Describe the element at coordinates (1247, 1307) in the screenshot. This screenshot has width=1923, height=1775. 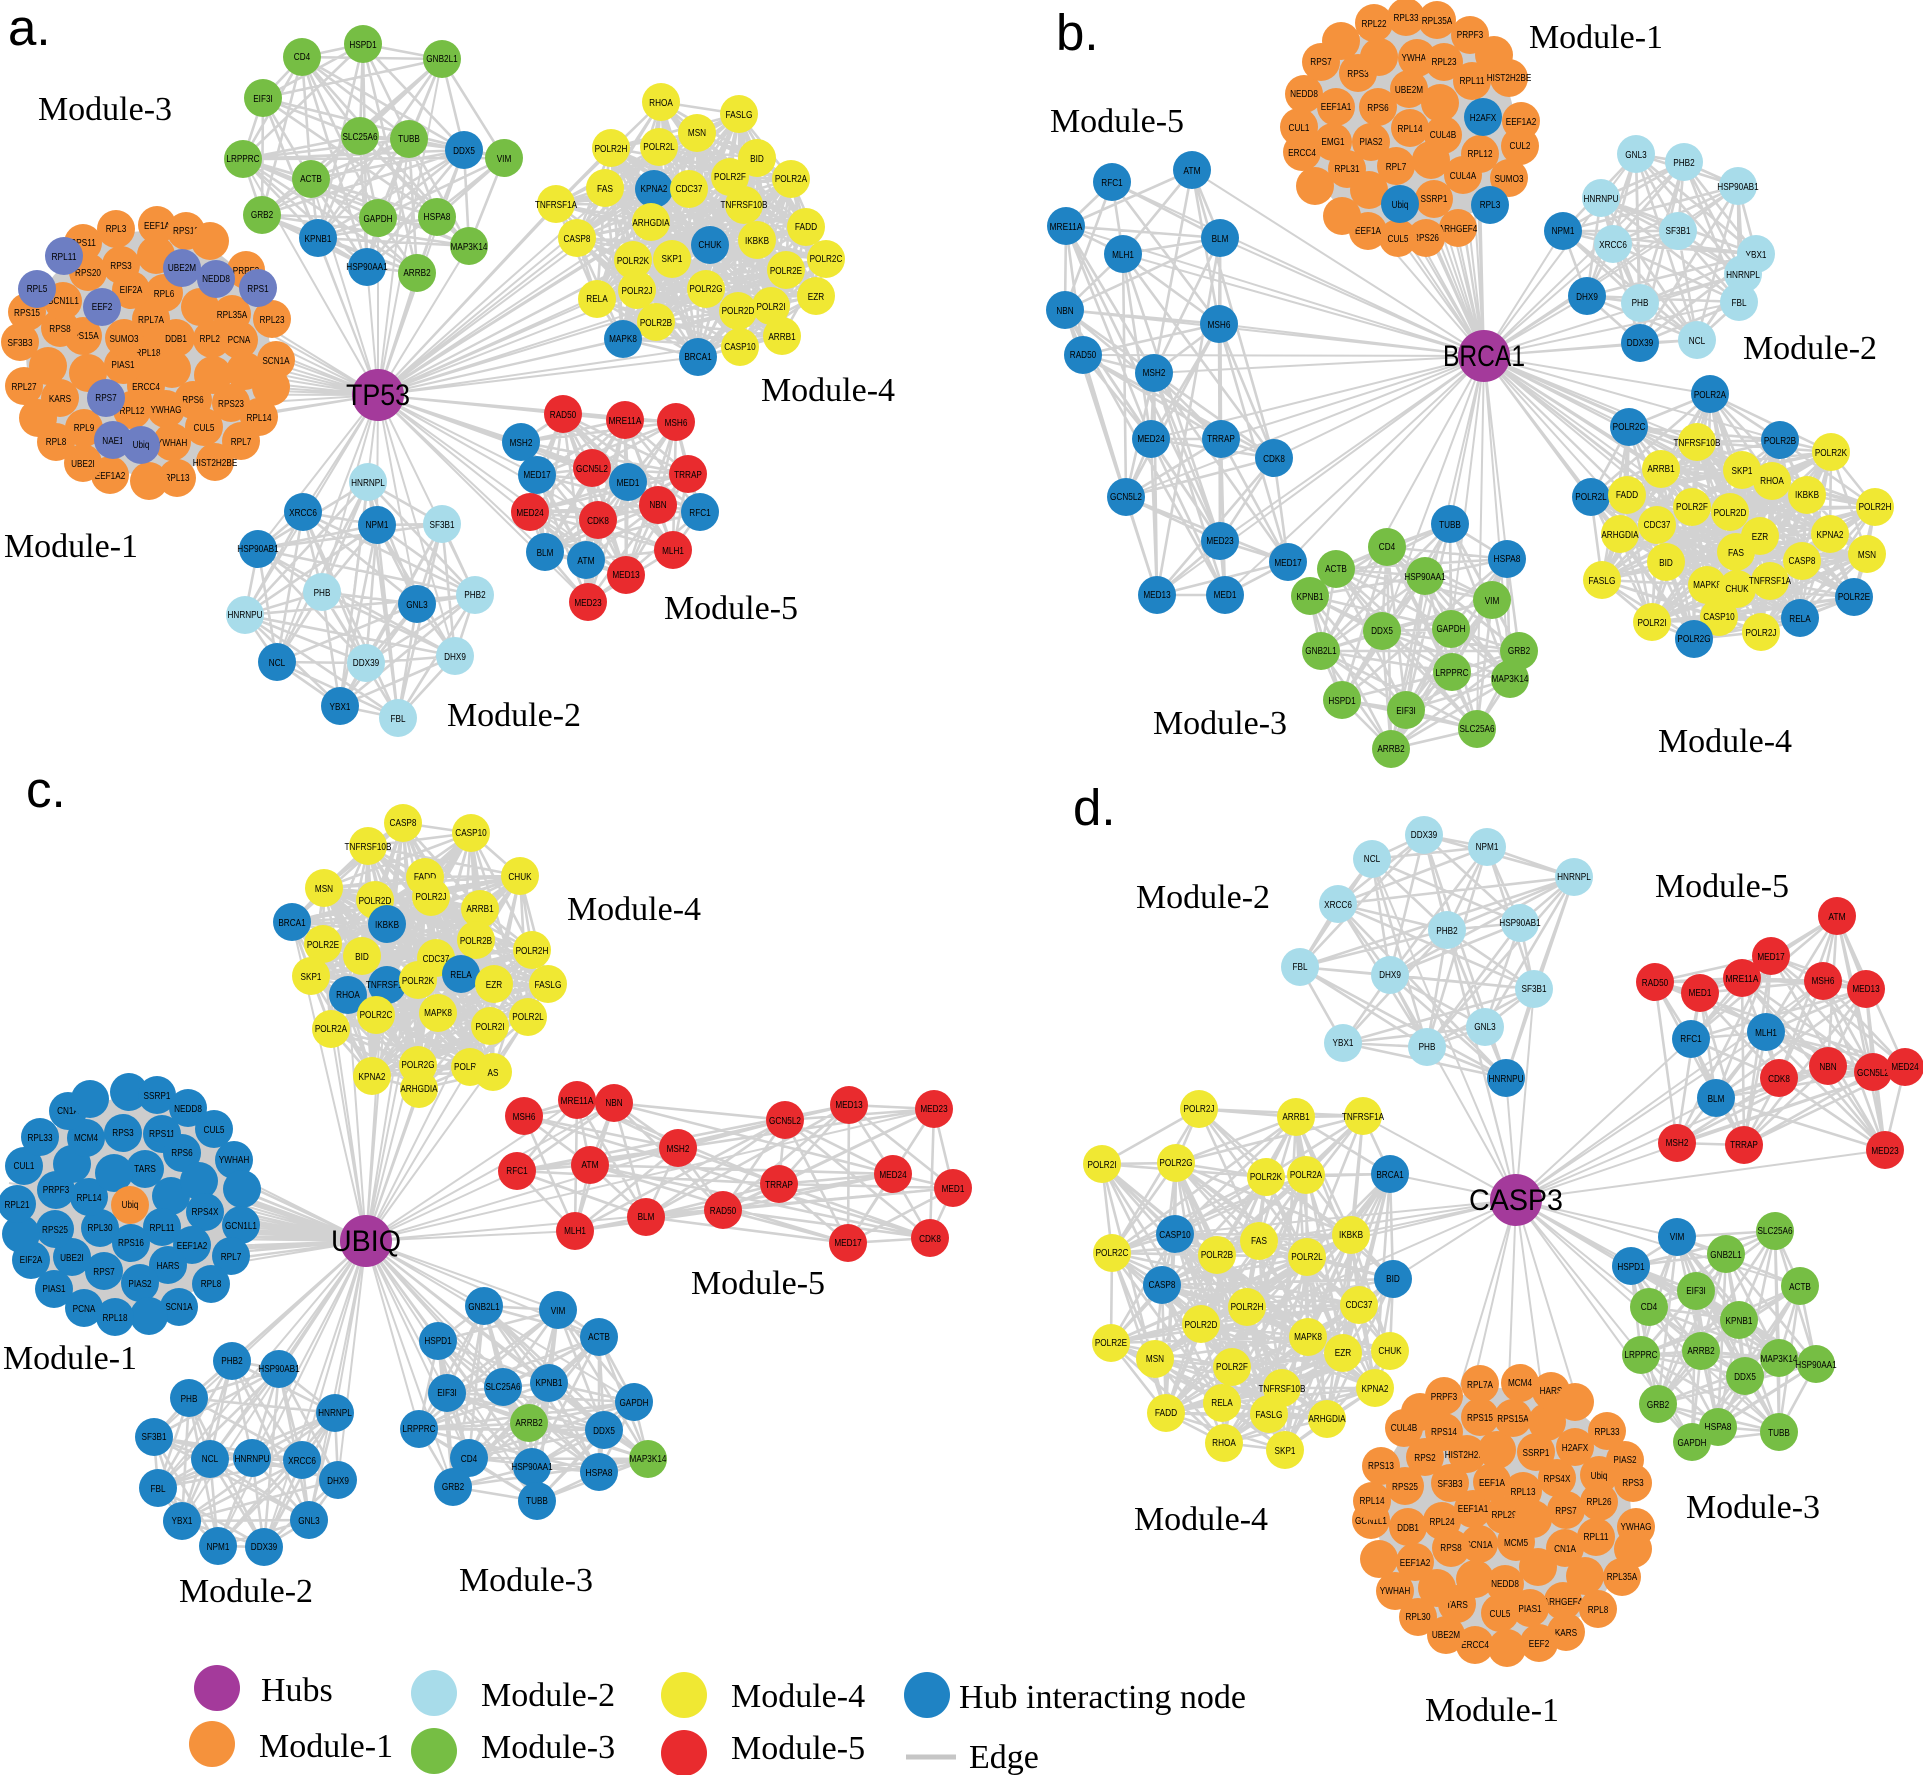
I see `svg-text: POLR2H` at that location.